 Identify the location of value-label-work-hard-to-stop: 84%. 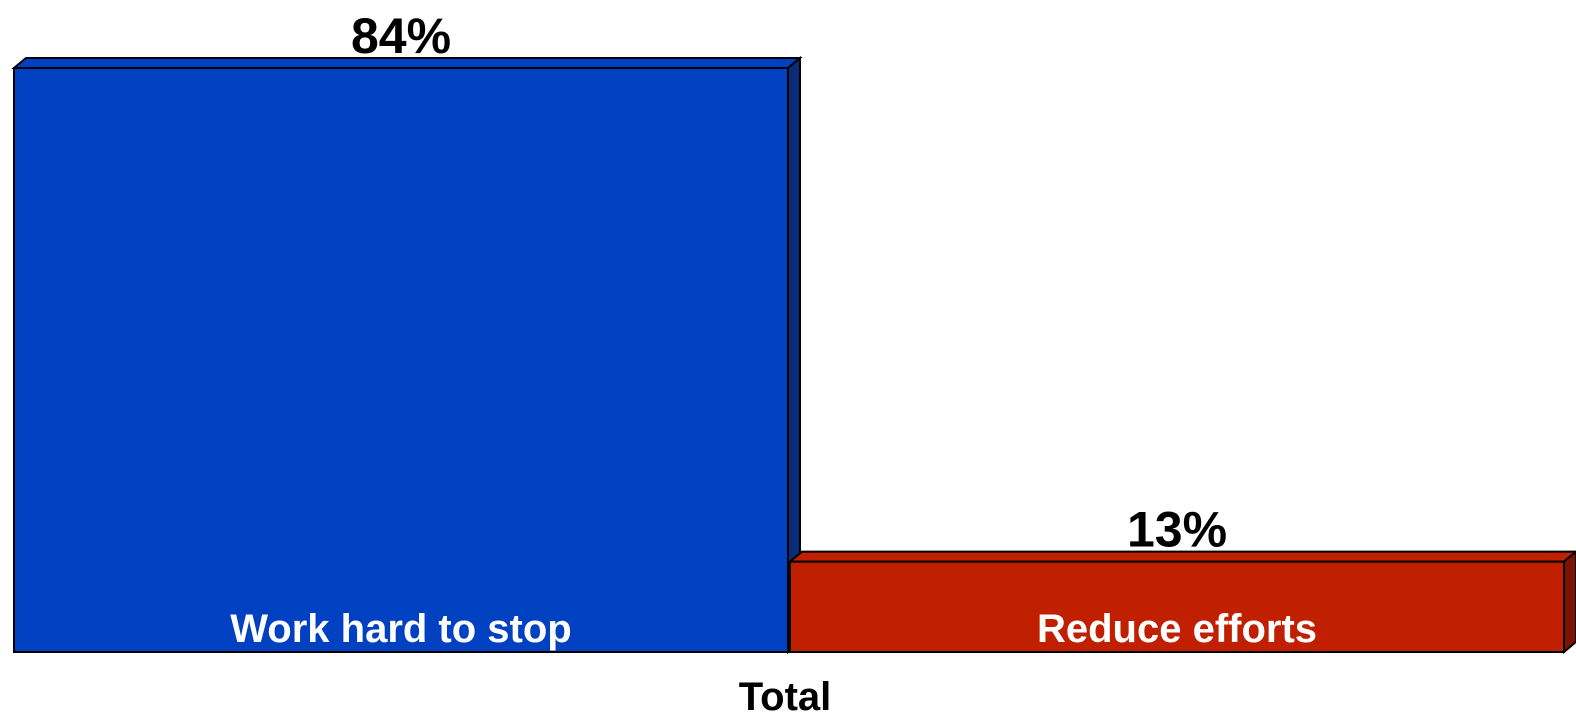
(401, 36).